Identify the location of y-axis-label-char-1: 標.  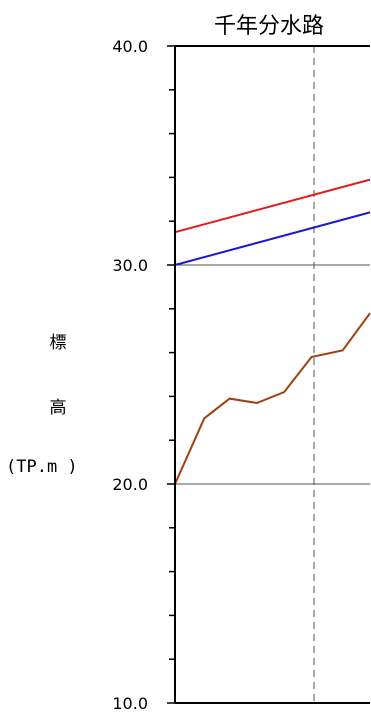
(58, 343).